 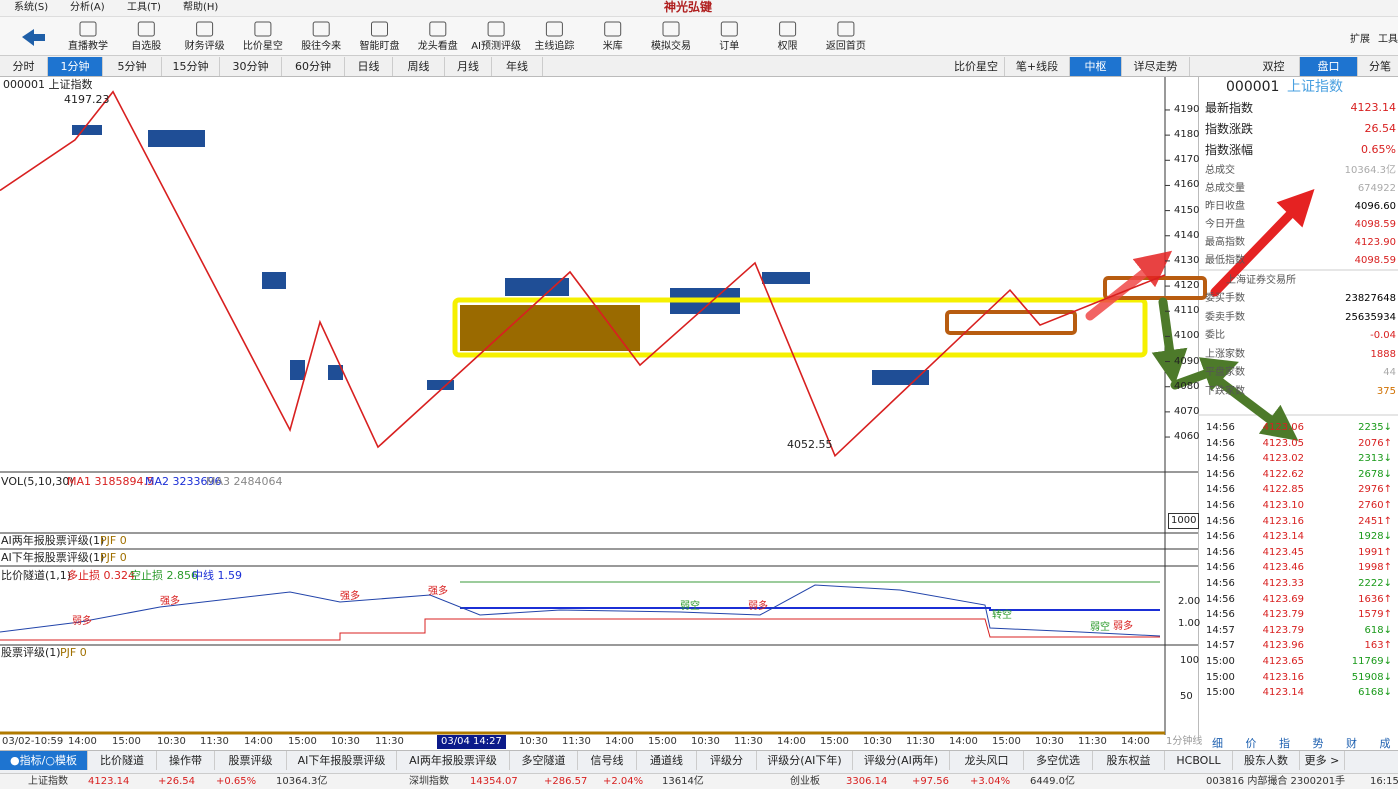 What do you see at coordinates (24, 66) in the screenshot?
I see `tab: 分时` at bounding box center [24, 66].